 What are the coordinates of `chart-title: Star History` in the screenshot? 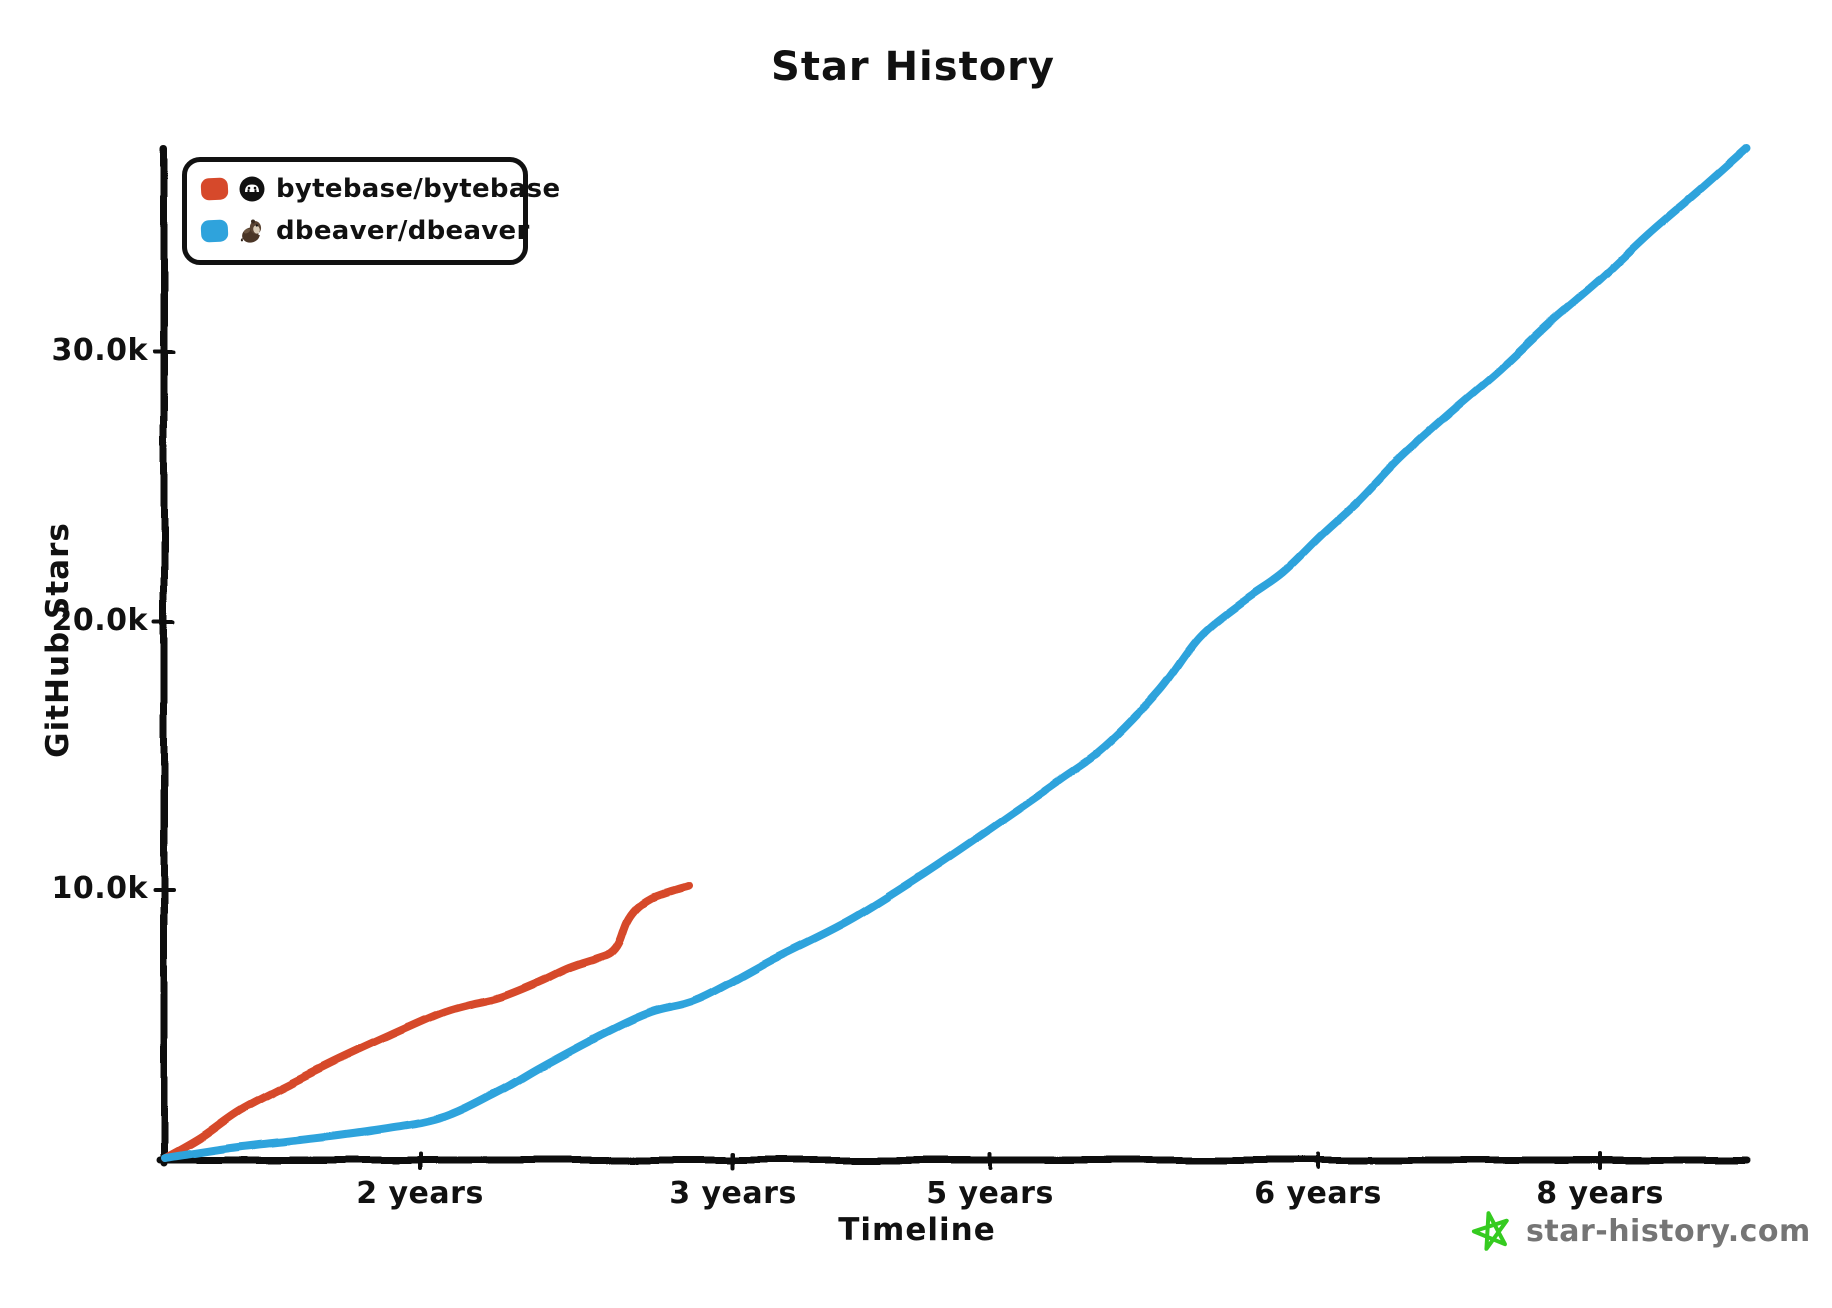 It's located at (913, 67).